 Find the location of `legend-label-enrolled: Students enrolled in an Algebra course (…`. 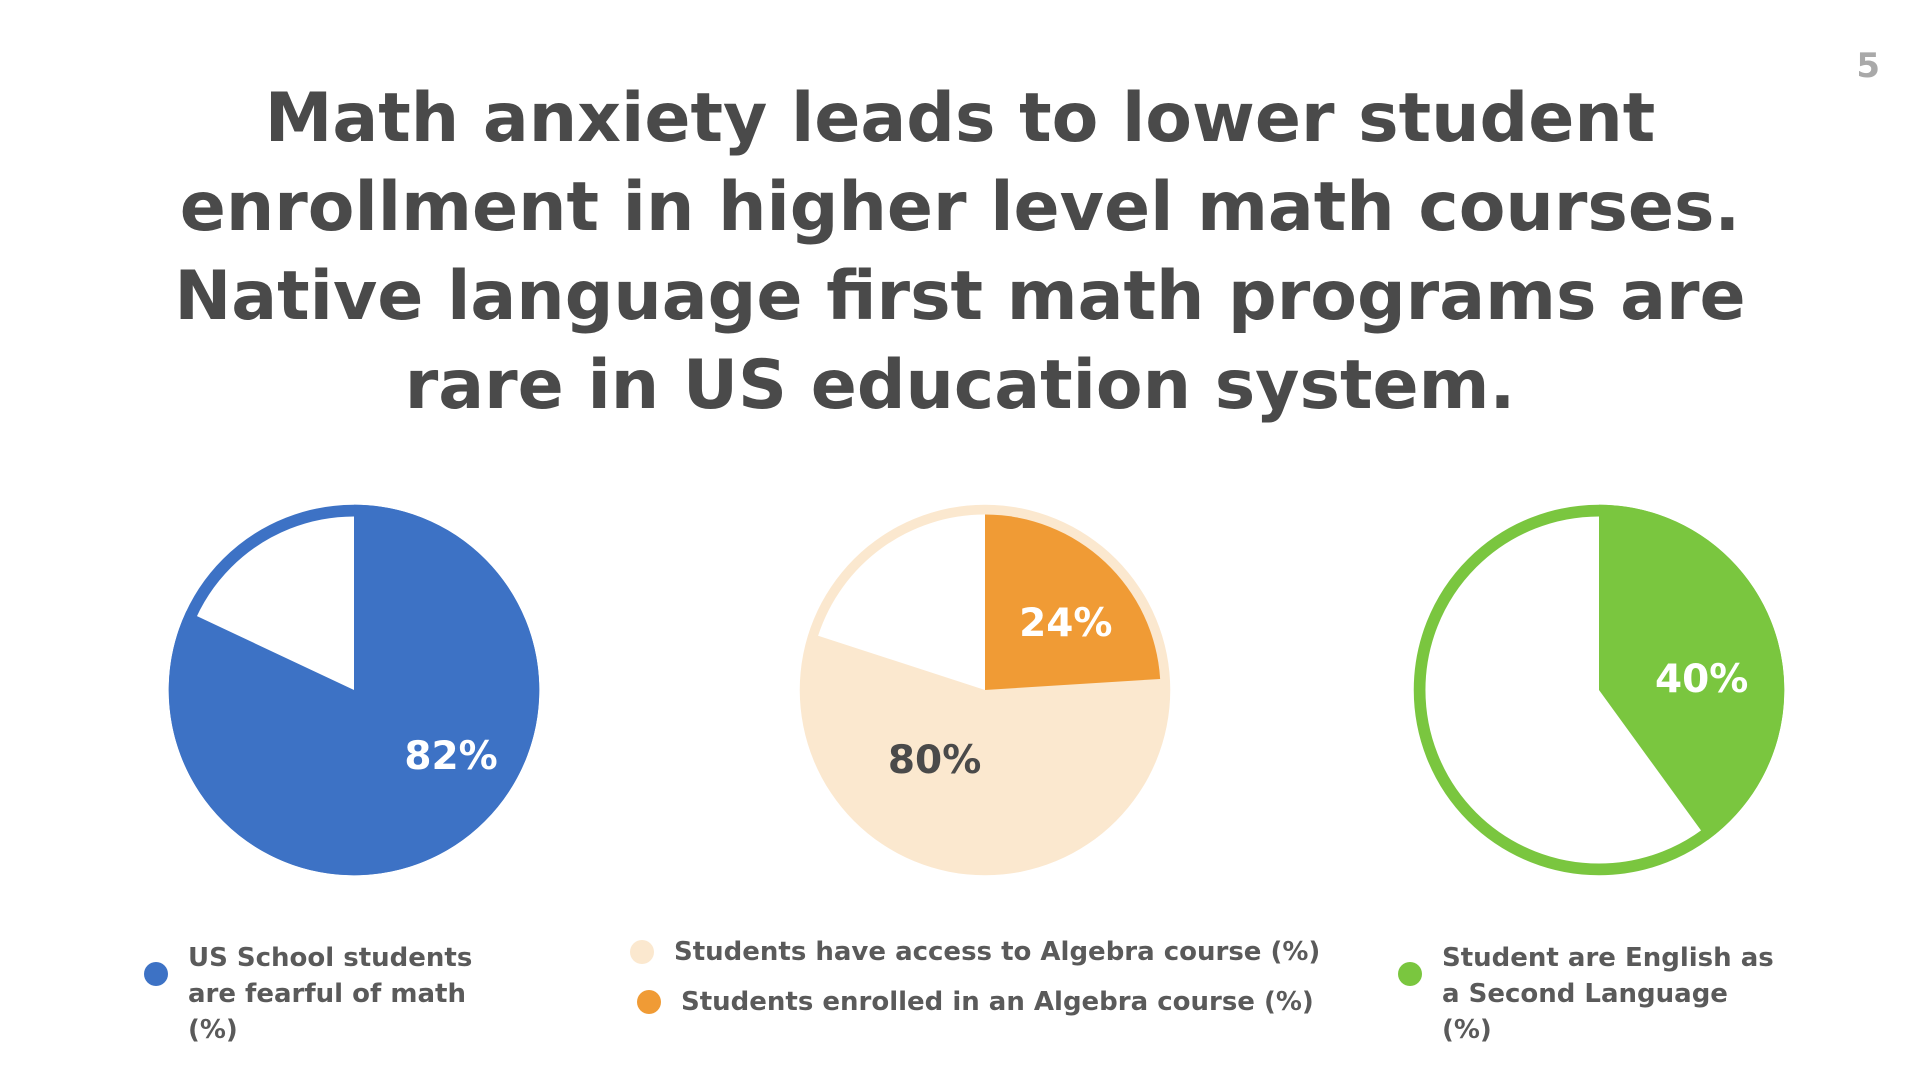

legend-label-enrolled: Students enrolled in an Algebra course (… is located at coordinates (997, 1002).